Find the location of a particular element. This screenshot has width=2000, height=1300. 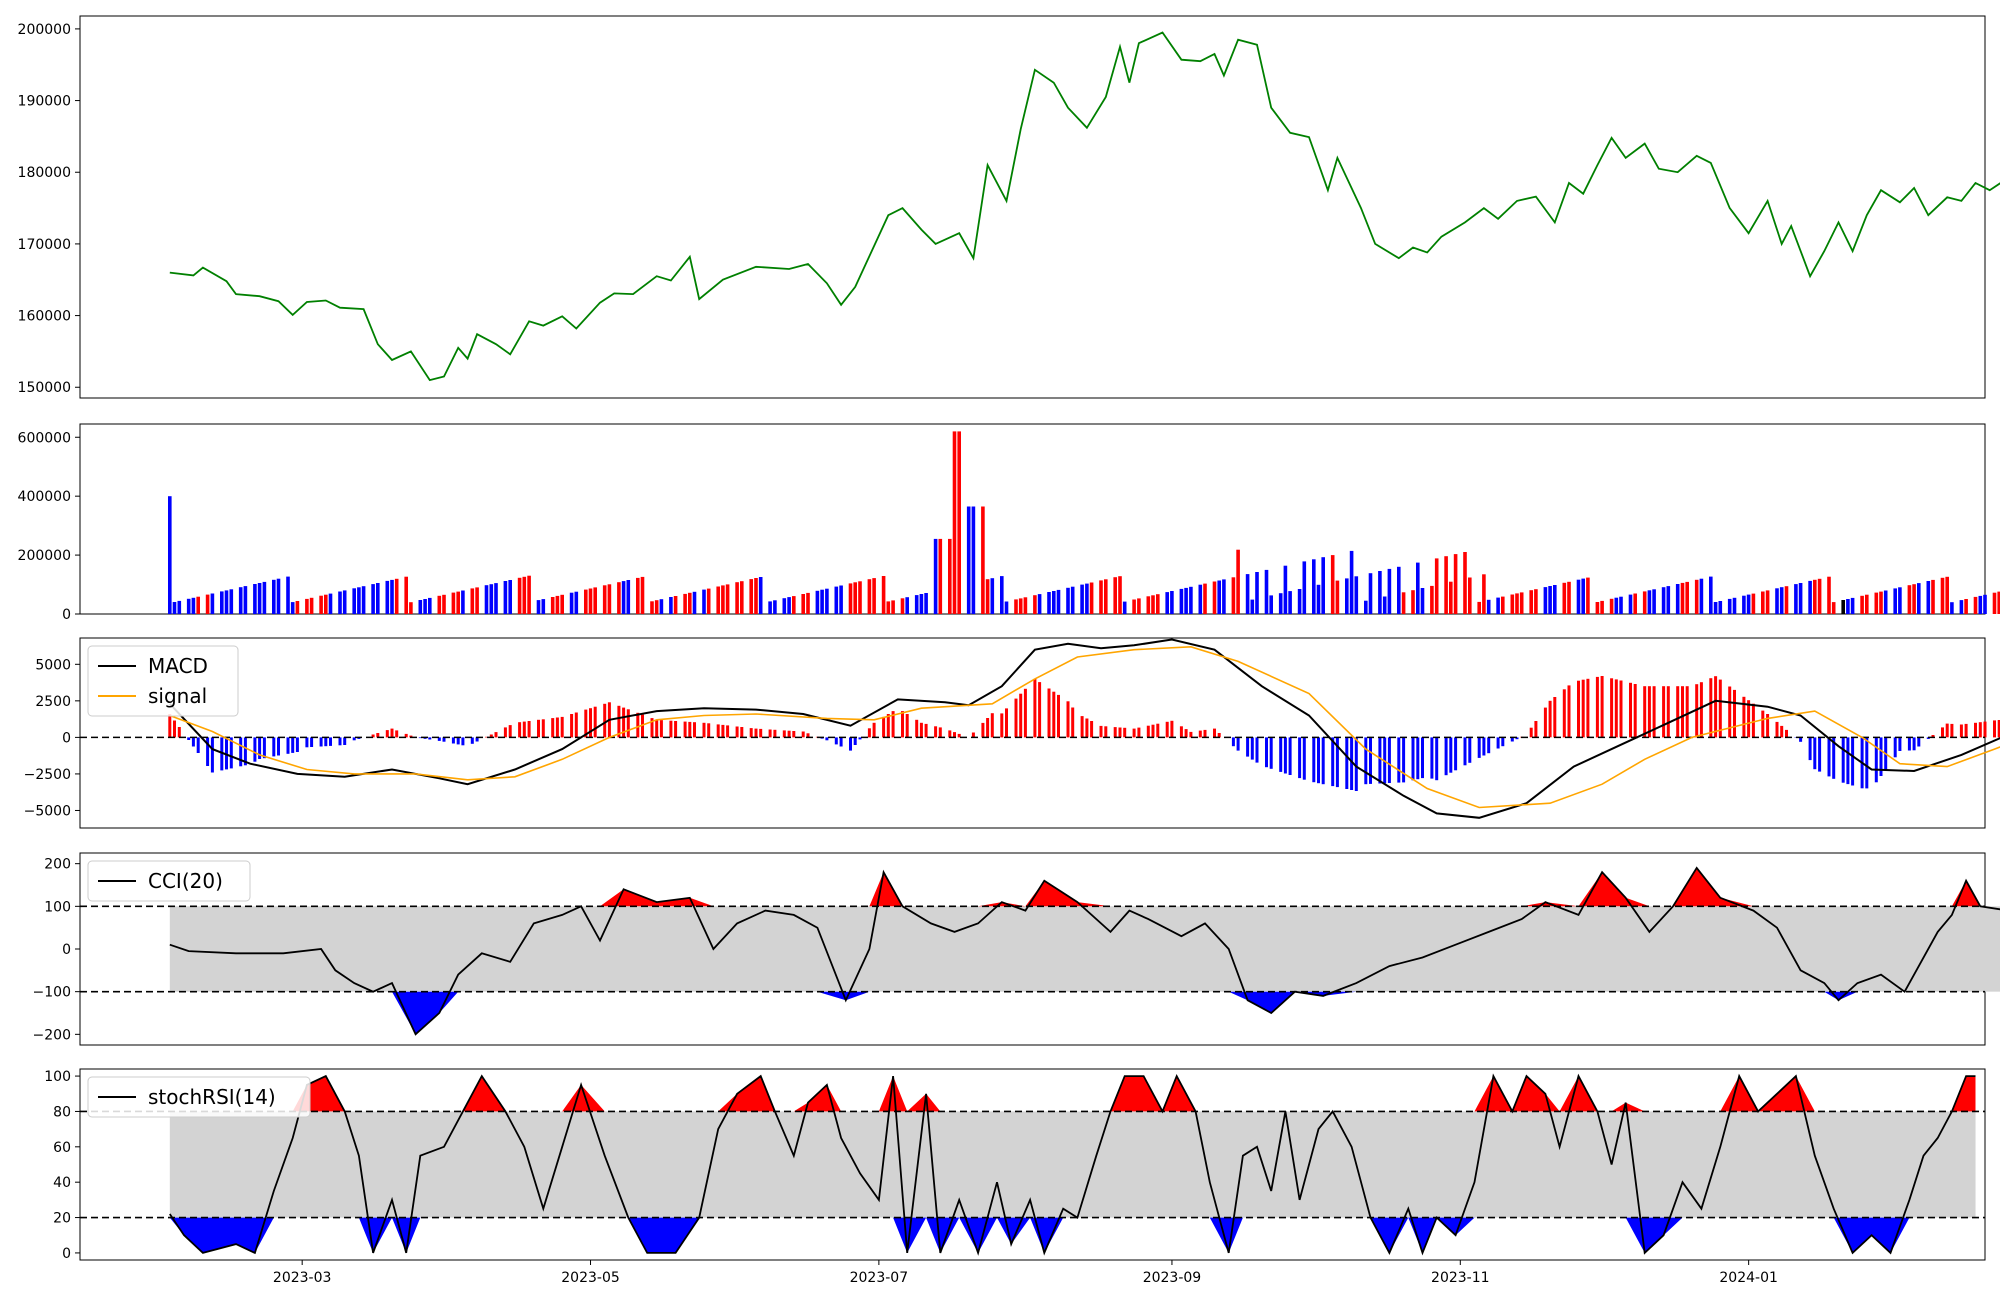

x-tick-label: 2023-07 is located at coordinates (879, 1278).